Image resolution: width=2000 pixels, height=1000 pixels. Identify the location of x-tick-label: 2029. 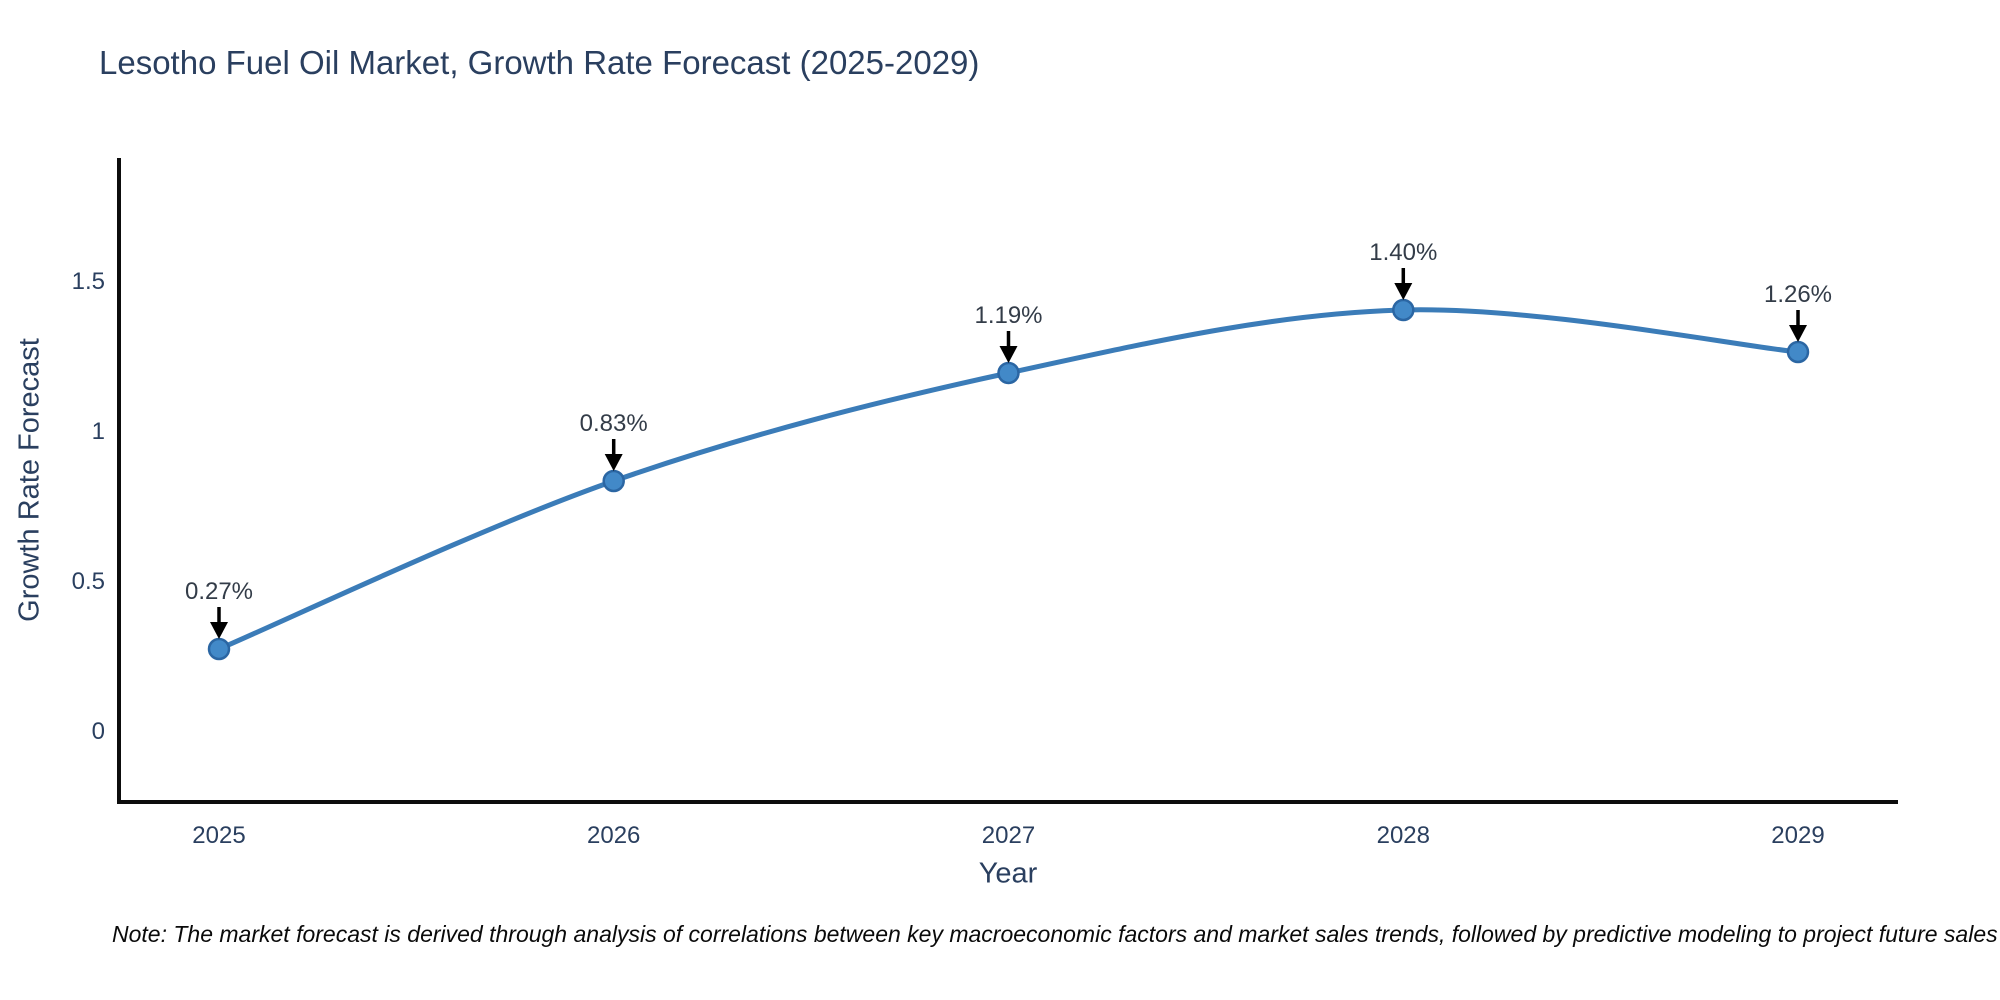
(1797, 835).